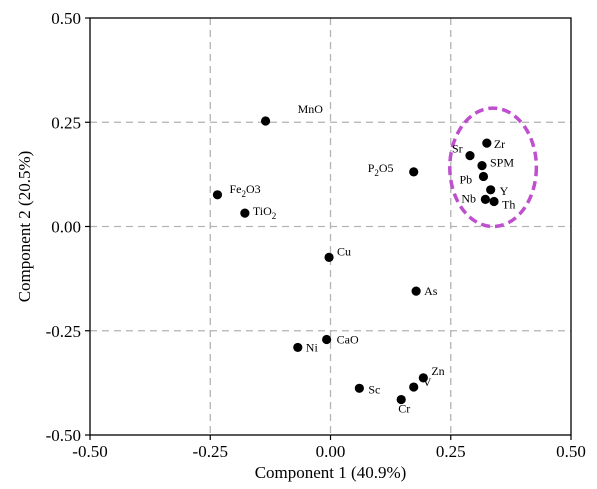 The height and width of the screenshot is (489, 597). What do you see at coordinates (66, 227) in the screenshot?
I see `y-tick-label: 0.00` at bounding box center [66, 227].